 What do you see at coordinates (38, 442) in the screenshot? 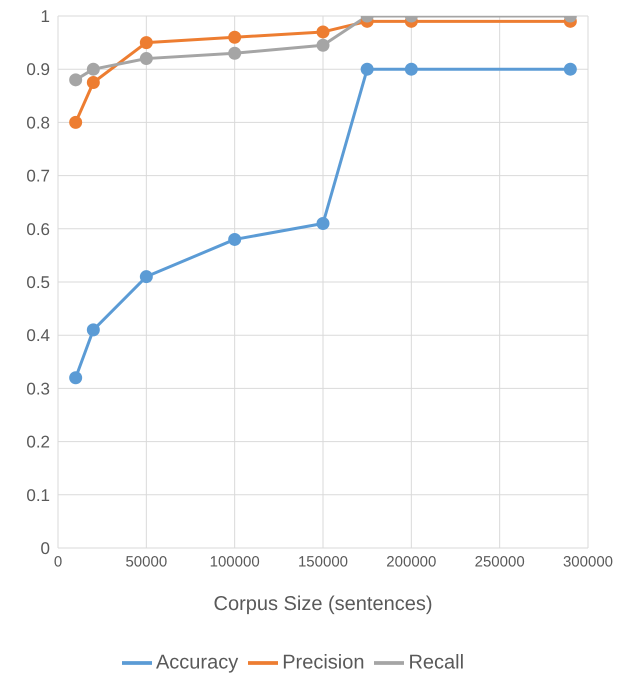
I see `y-tick-label: 0.2` at bounding box center [38, 442].